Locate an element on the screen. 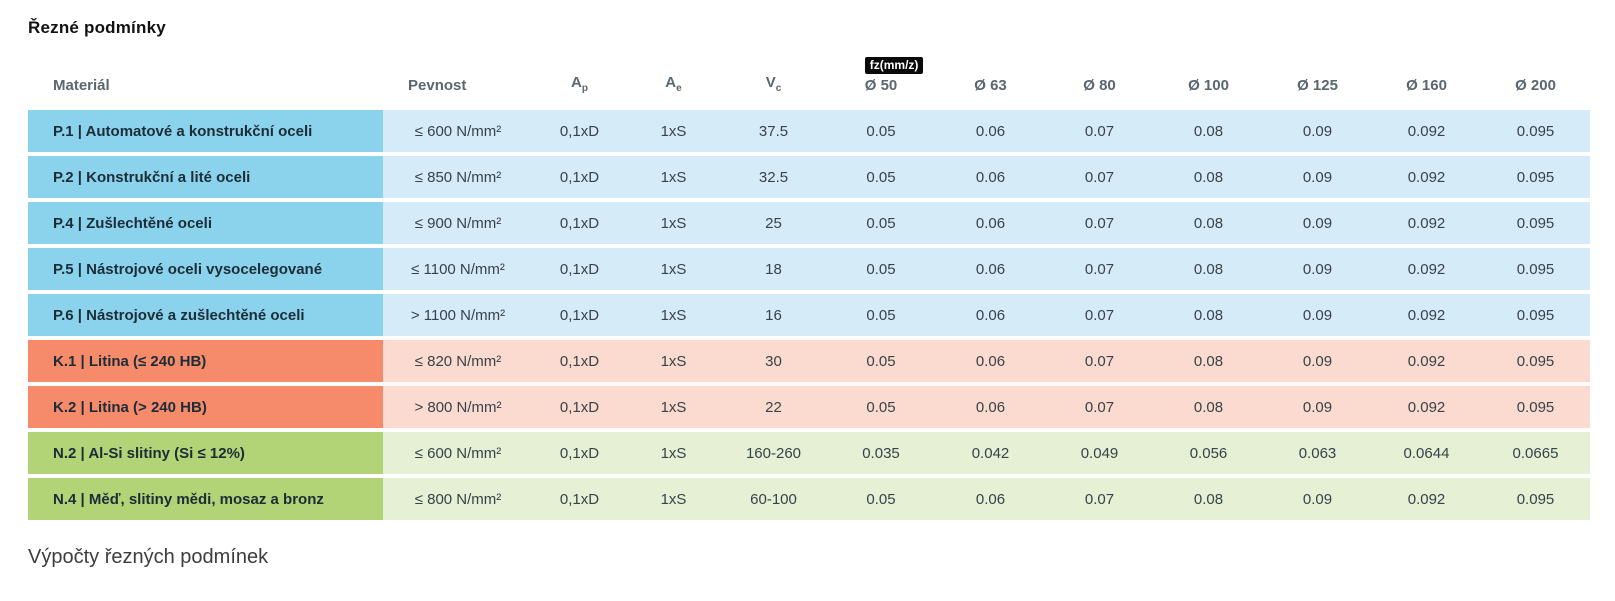 Image resolution: width=1615 pixels, height=601 pixels. diameter-50-wrap: fz(mm/z) Ø 50 is located at coordinates (894, 75).